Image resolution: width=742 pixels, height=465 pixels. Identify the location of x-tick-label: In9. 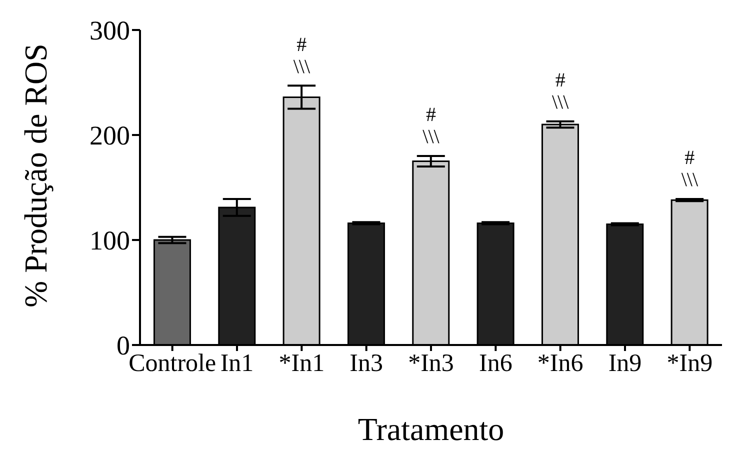
(625, 363).